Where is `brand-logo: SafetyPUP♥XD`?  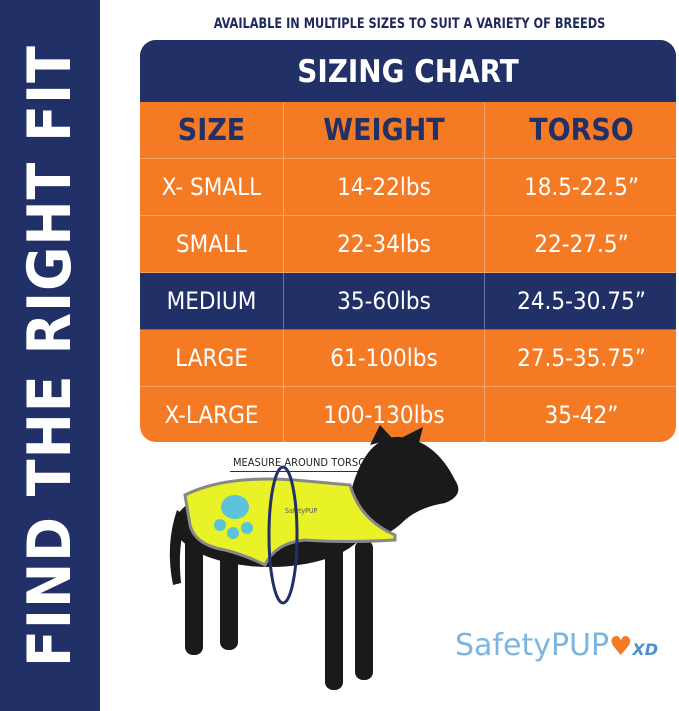 brand-logo: SafetyPUP♥XD is located at coordinates (556, 645).